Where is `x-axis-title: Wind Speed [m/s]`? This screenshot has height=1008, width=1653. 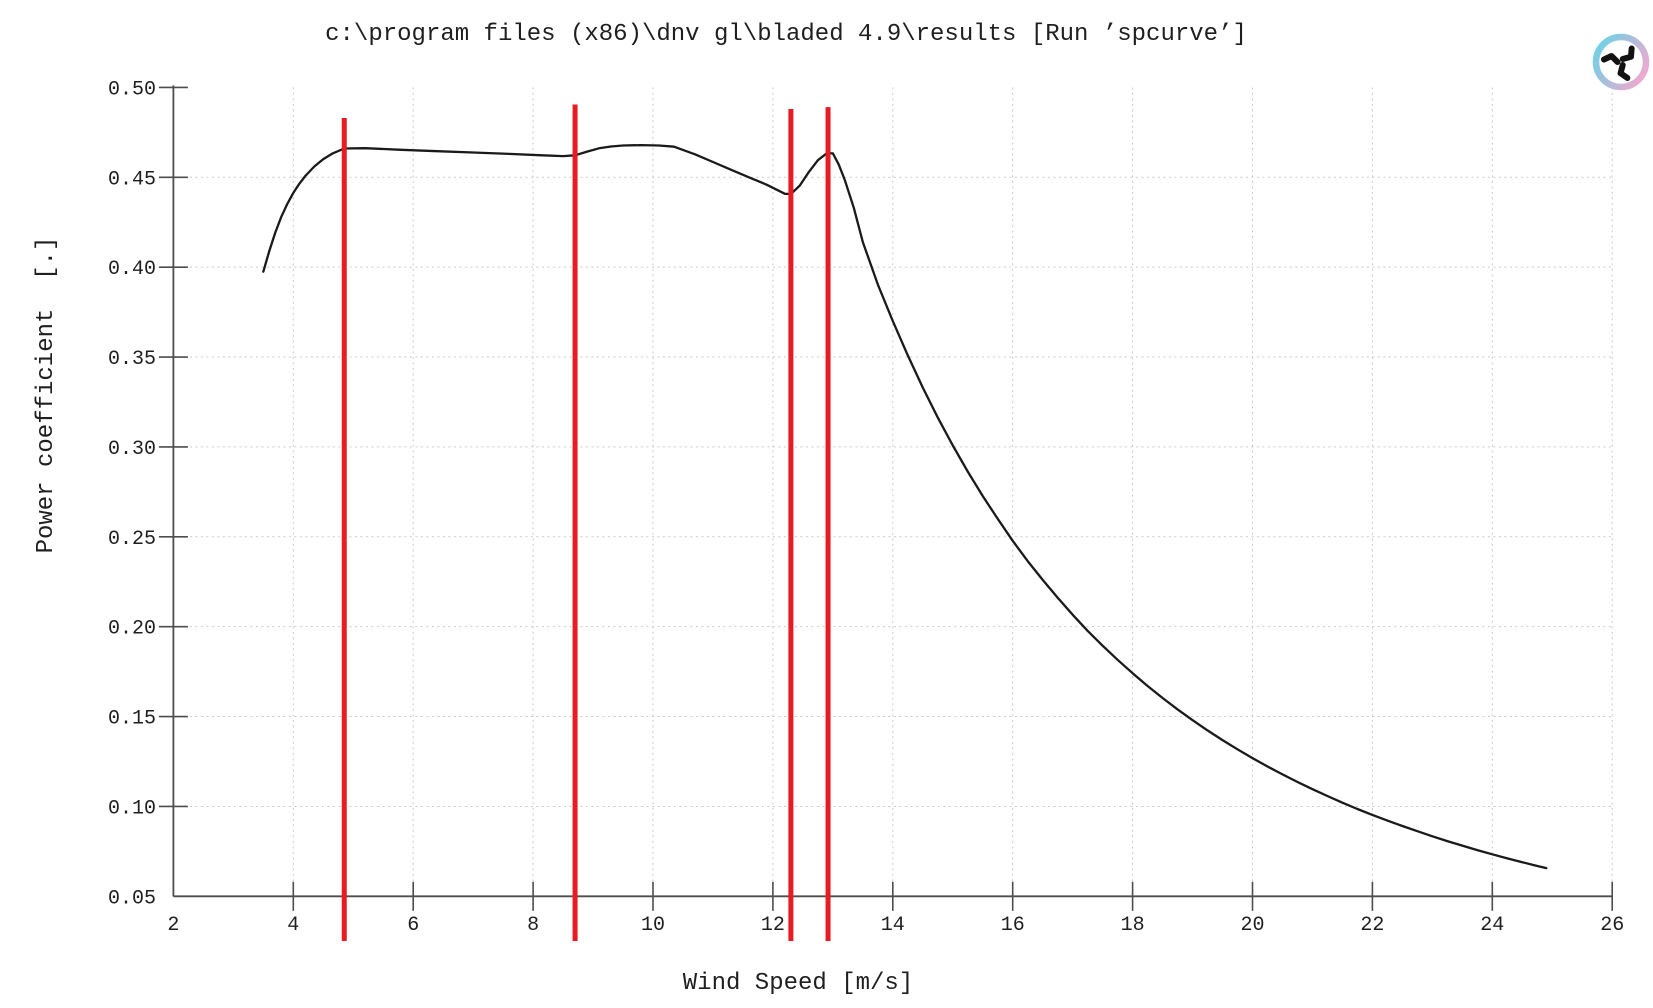
x-axis-title: Wind Speed [m/s] is located at coordinates (798, 983).